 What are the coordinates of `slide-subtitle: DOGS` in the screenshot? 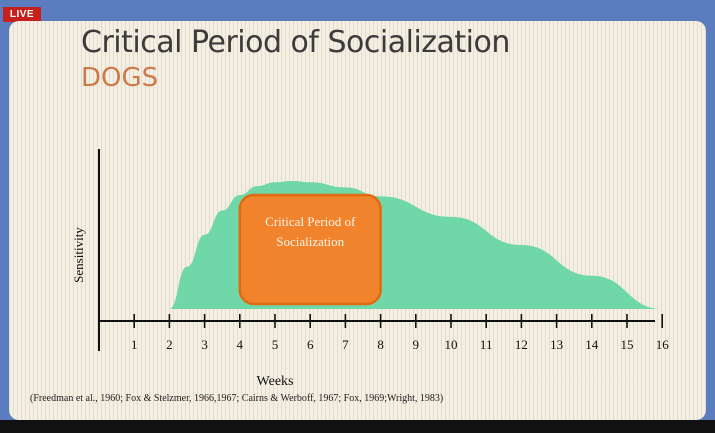 It's located at (120, 78).